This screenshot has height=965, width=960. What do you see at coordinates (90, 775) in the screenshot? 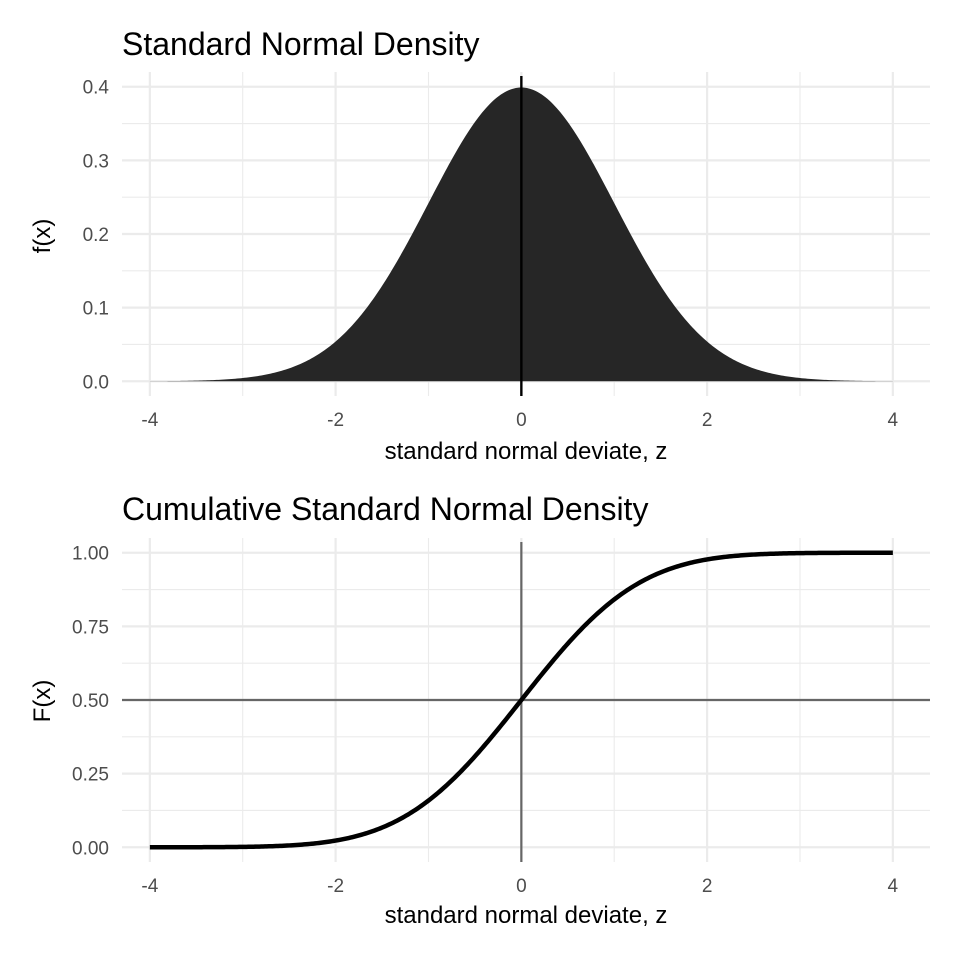
I see `cumulative-y-tick-label: 0.25` at bounding box center [90, 775].